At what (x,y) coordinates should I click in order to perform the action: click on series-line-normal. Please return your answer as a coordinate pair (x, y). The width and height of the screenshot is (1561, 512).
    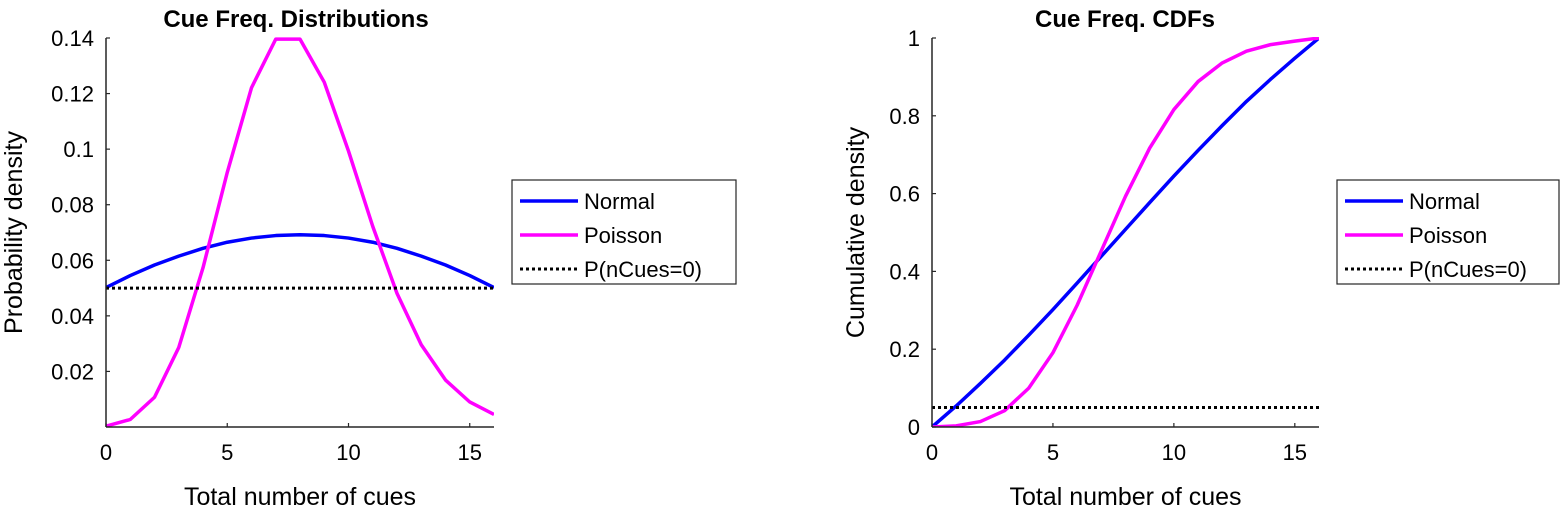
    Looking at the image, I should click on (300, 261).